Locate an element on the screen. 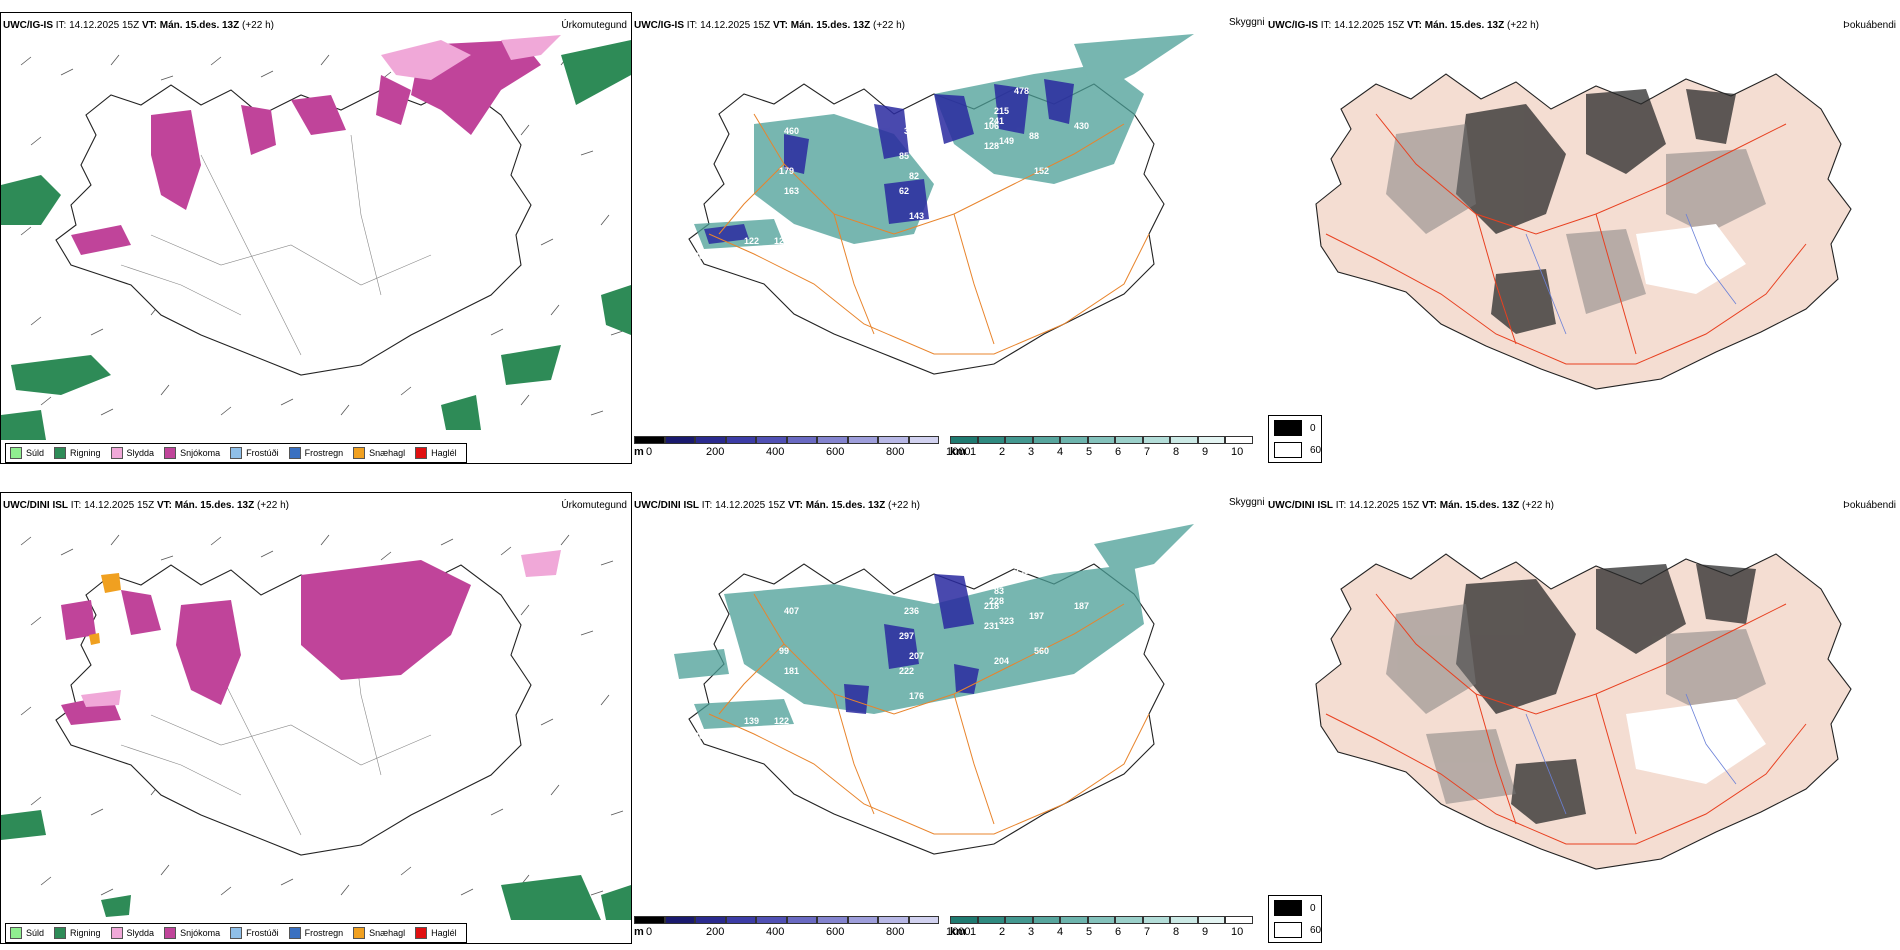 This screenshot has width=1900, height=950. fog-roads is located at coordinates (1566, 239).